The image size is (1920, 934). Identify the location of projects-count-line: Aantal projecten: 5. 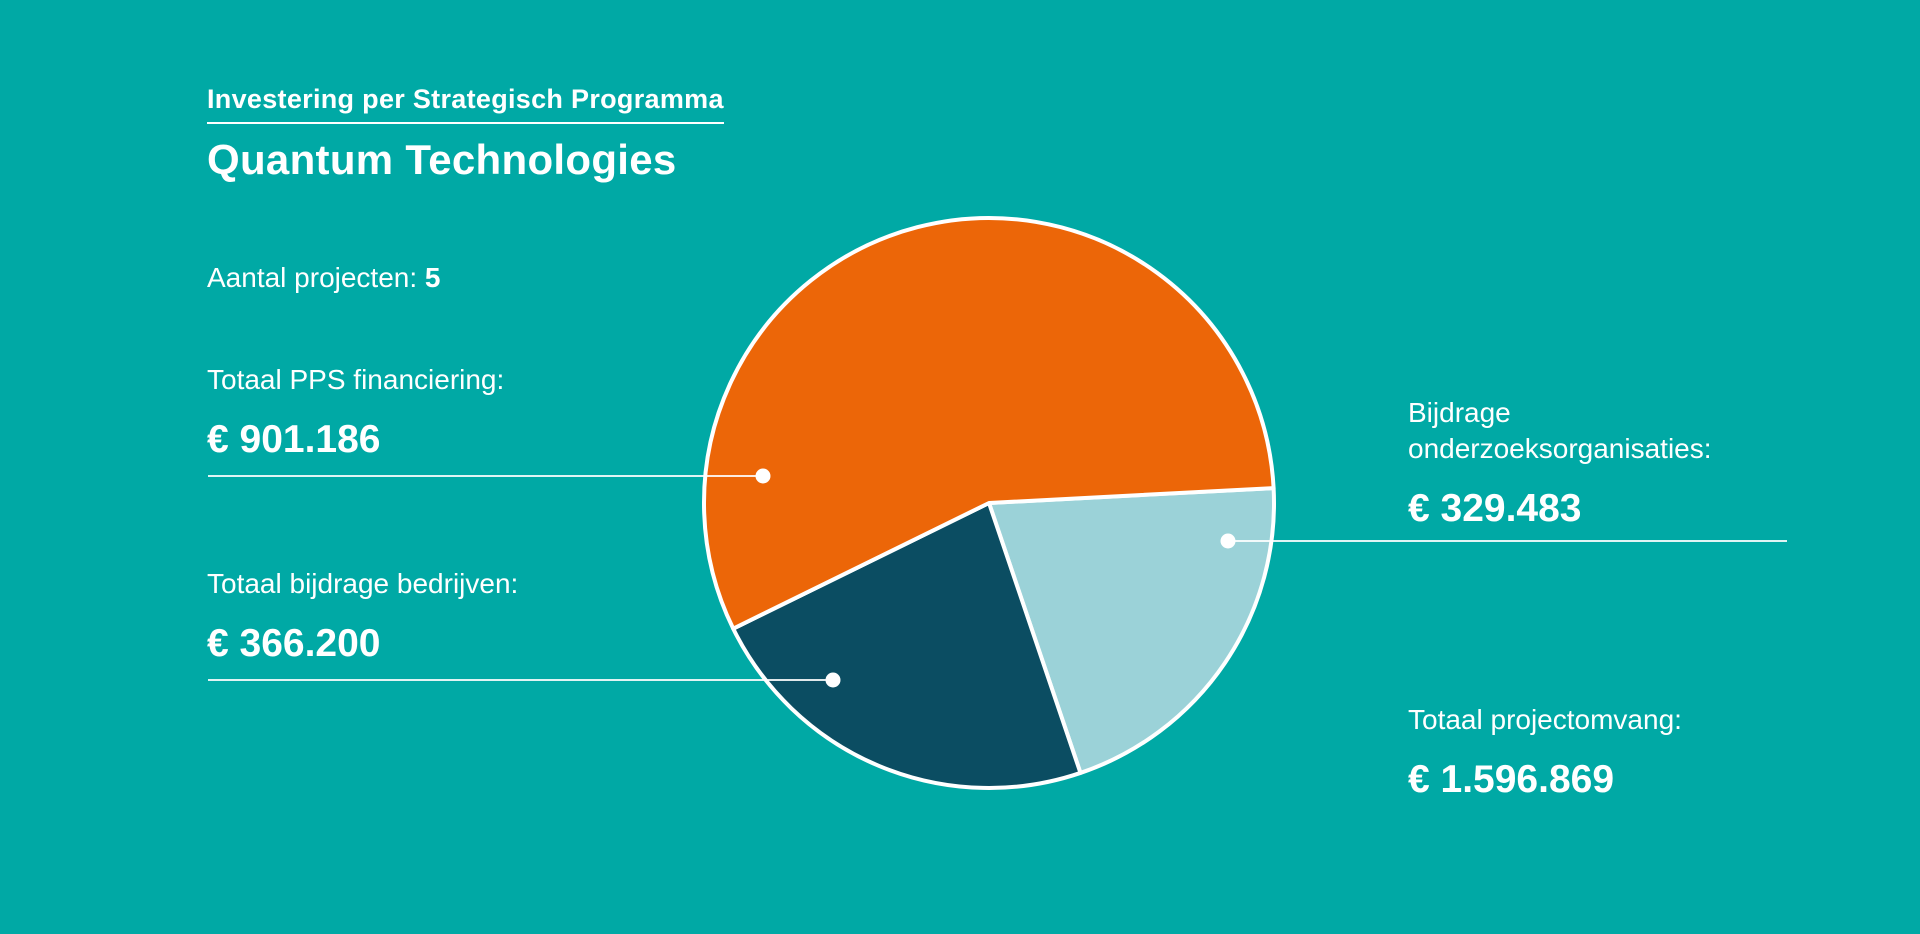
(324, 278).